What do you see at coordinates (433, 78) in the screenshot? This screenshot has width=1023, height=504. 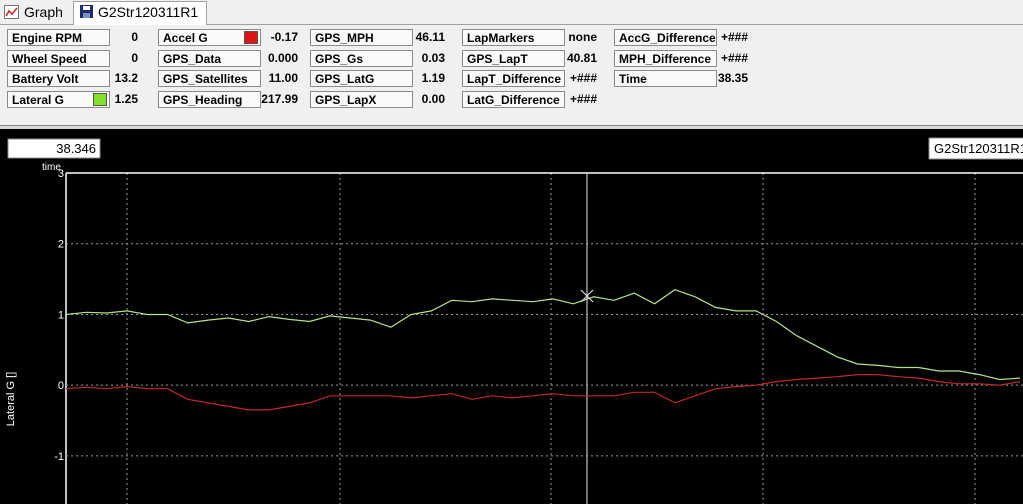 I see `channel-value: 1.19` at bounding box center [433, 78].